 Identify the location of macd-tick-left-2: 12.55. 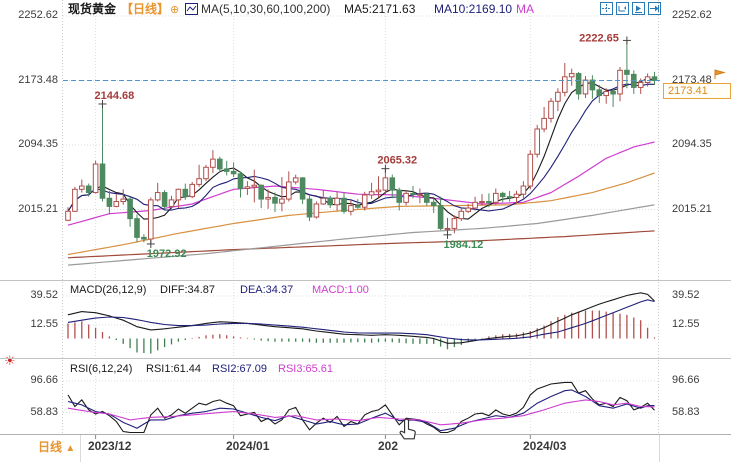
(44, 324).